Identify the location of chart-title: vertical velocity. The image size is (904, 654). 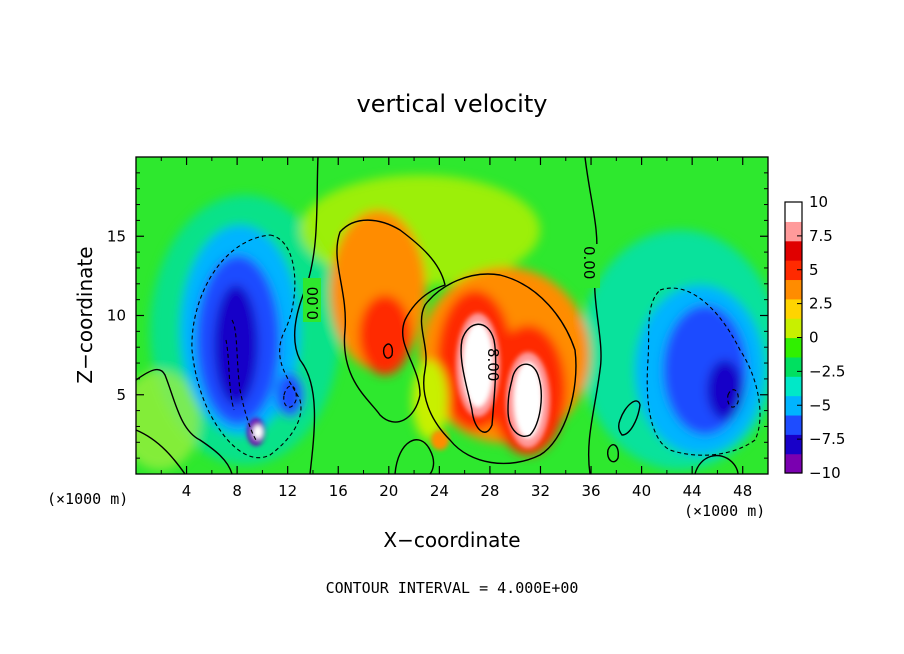
(452, 104).